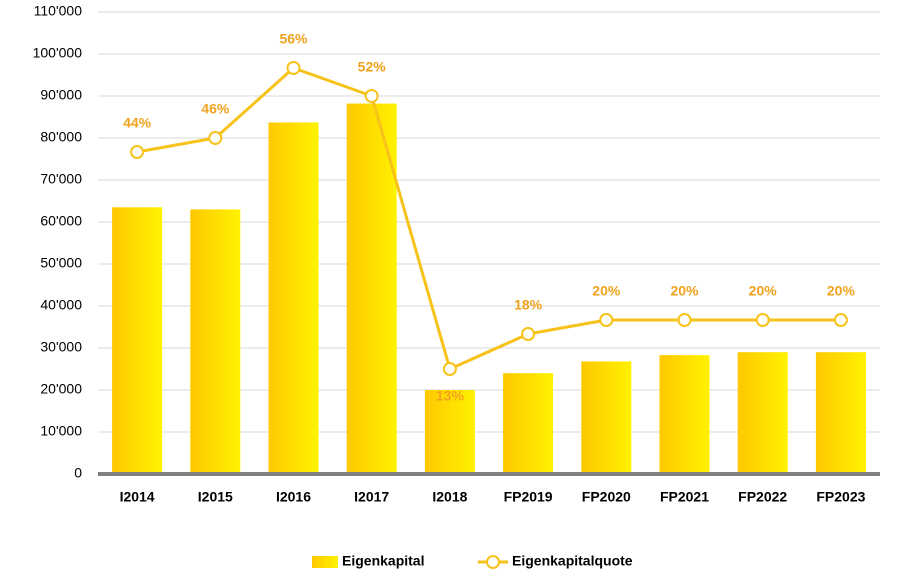 This screenshot has width=905, height=576. What do you see at coordinates (325, 562) in the screenshot?
I see `legend-swatch` at bounding box center [325, 562].